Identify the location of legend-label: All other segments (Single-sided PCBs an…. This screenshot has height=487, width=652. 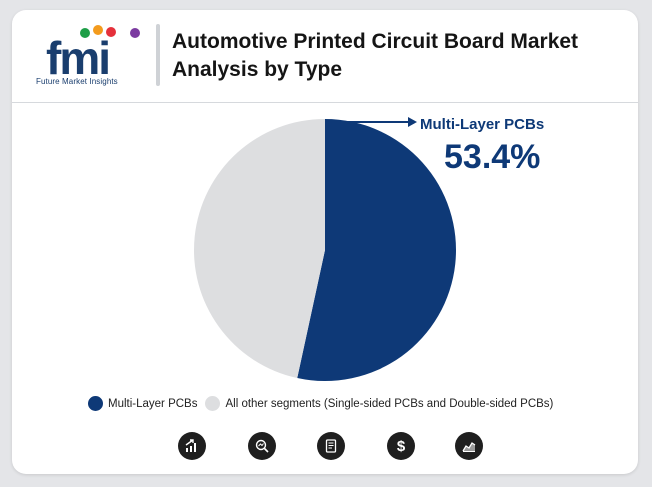
(389, 403).